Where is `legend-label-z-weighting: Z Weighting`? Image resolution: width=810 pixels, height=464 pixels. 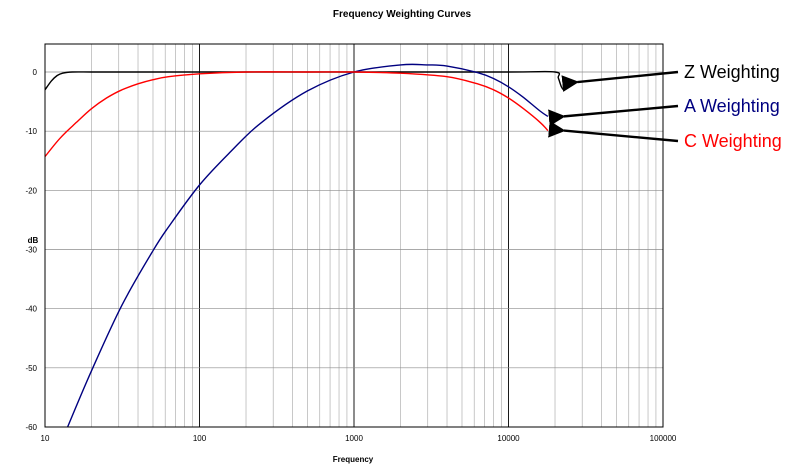 legend-label-z-weighting: Z Weighting is located at coordinates (732, 72).